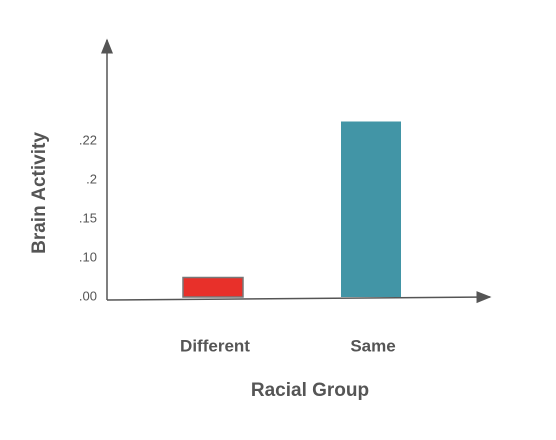 The image size is (556, 440). What do you see at coordinates (88, 139) in the screenshot?
I see `y-tick-label: .22` at bounding box center [88, 139].